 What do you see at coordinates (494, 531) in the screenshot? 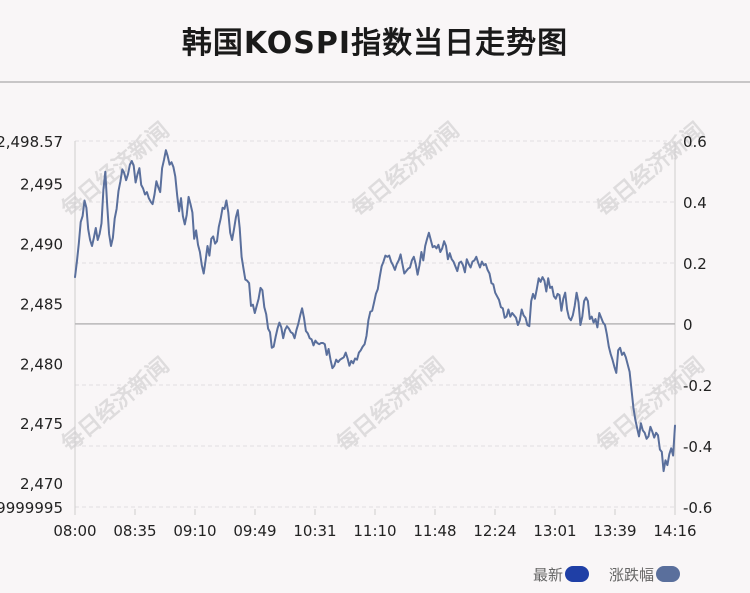
I see `x-tick-label: 12:24` at bounding box center [494, 531].